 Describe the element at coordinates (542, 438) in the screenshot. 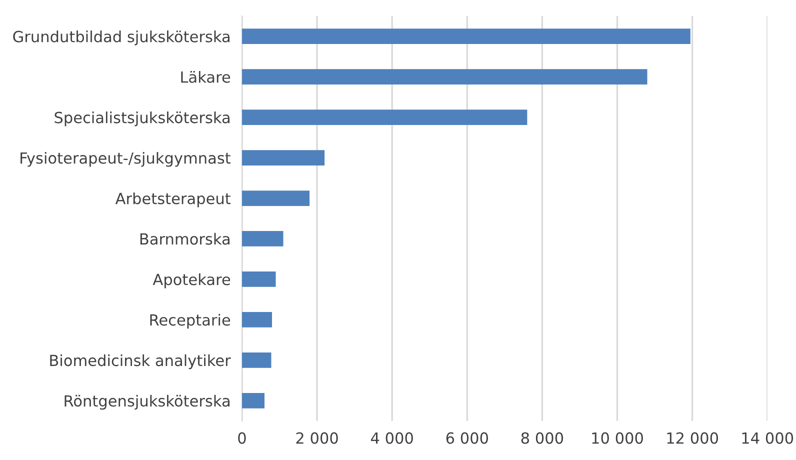

I see `x-tick-label: 8 000` at that location.